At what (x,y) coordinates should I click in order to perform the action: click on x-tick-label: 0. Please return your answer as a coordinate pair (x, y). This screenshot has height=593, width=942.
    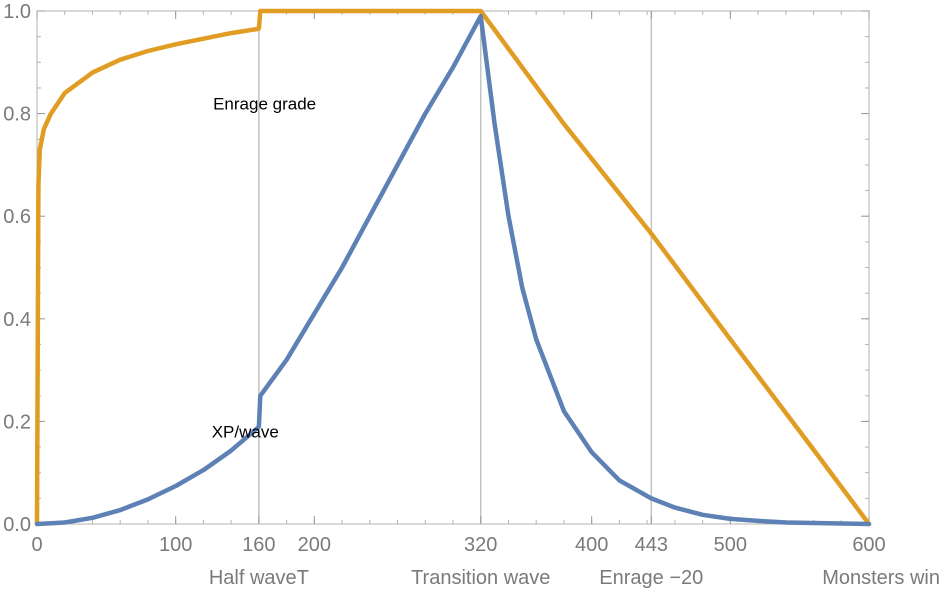
    Looking at the image, I should click on (36, 545).